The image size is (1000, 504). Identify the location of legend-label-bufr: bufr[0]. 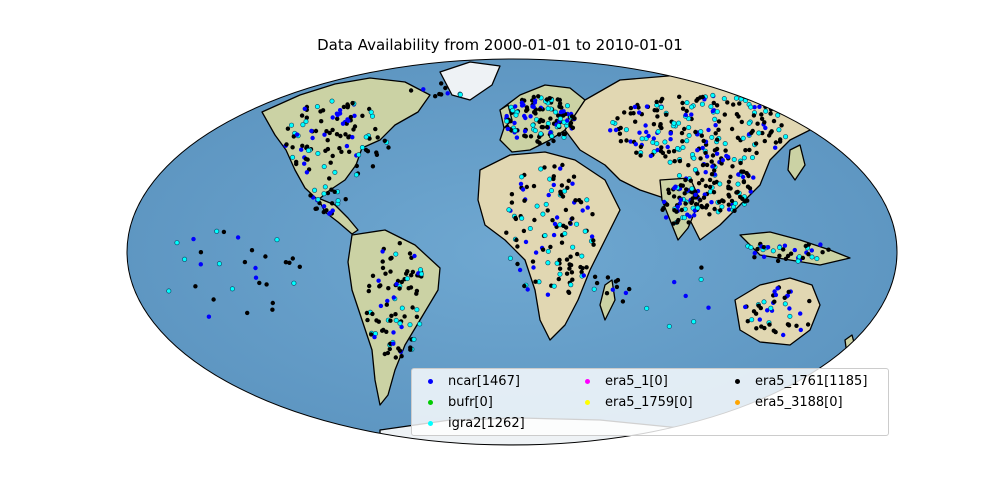
(470, 402).